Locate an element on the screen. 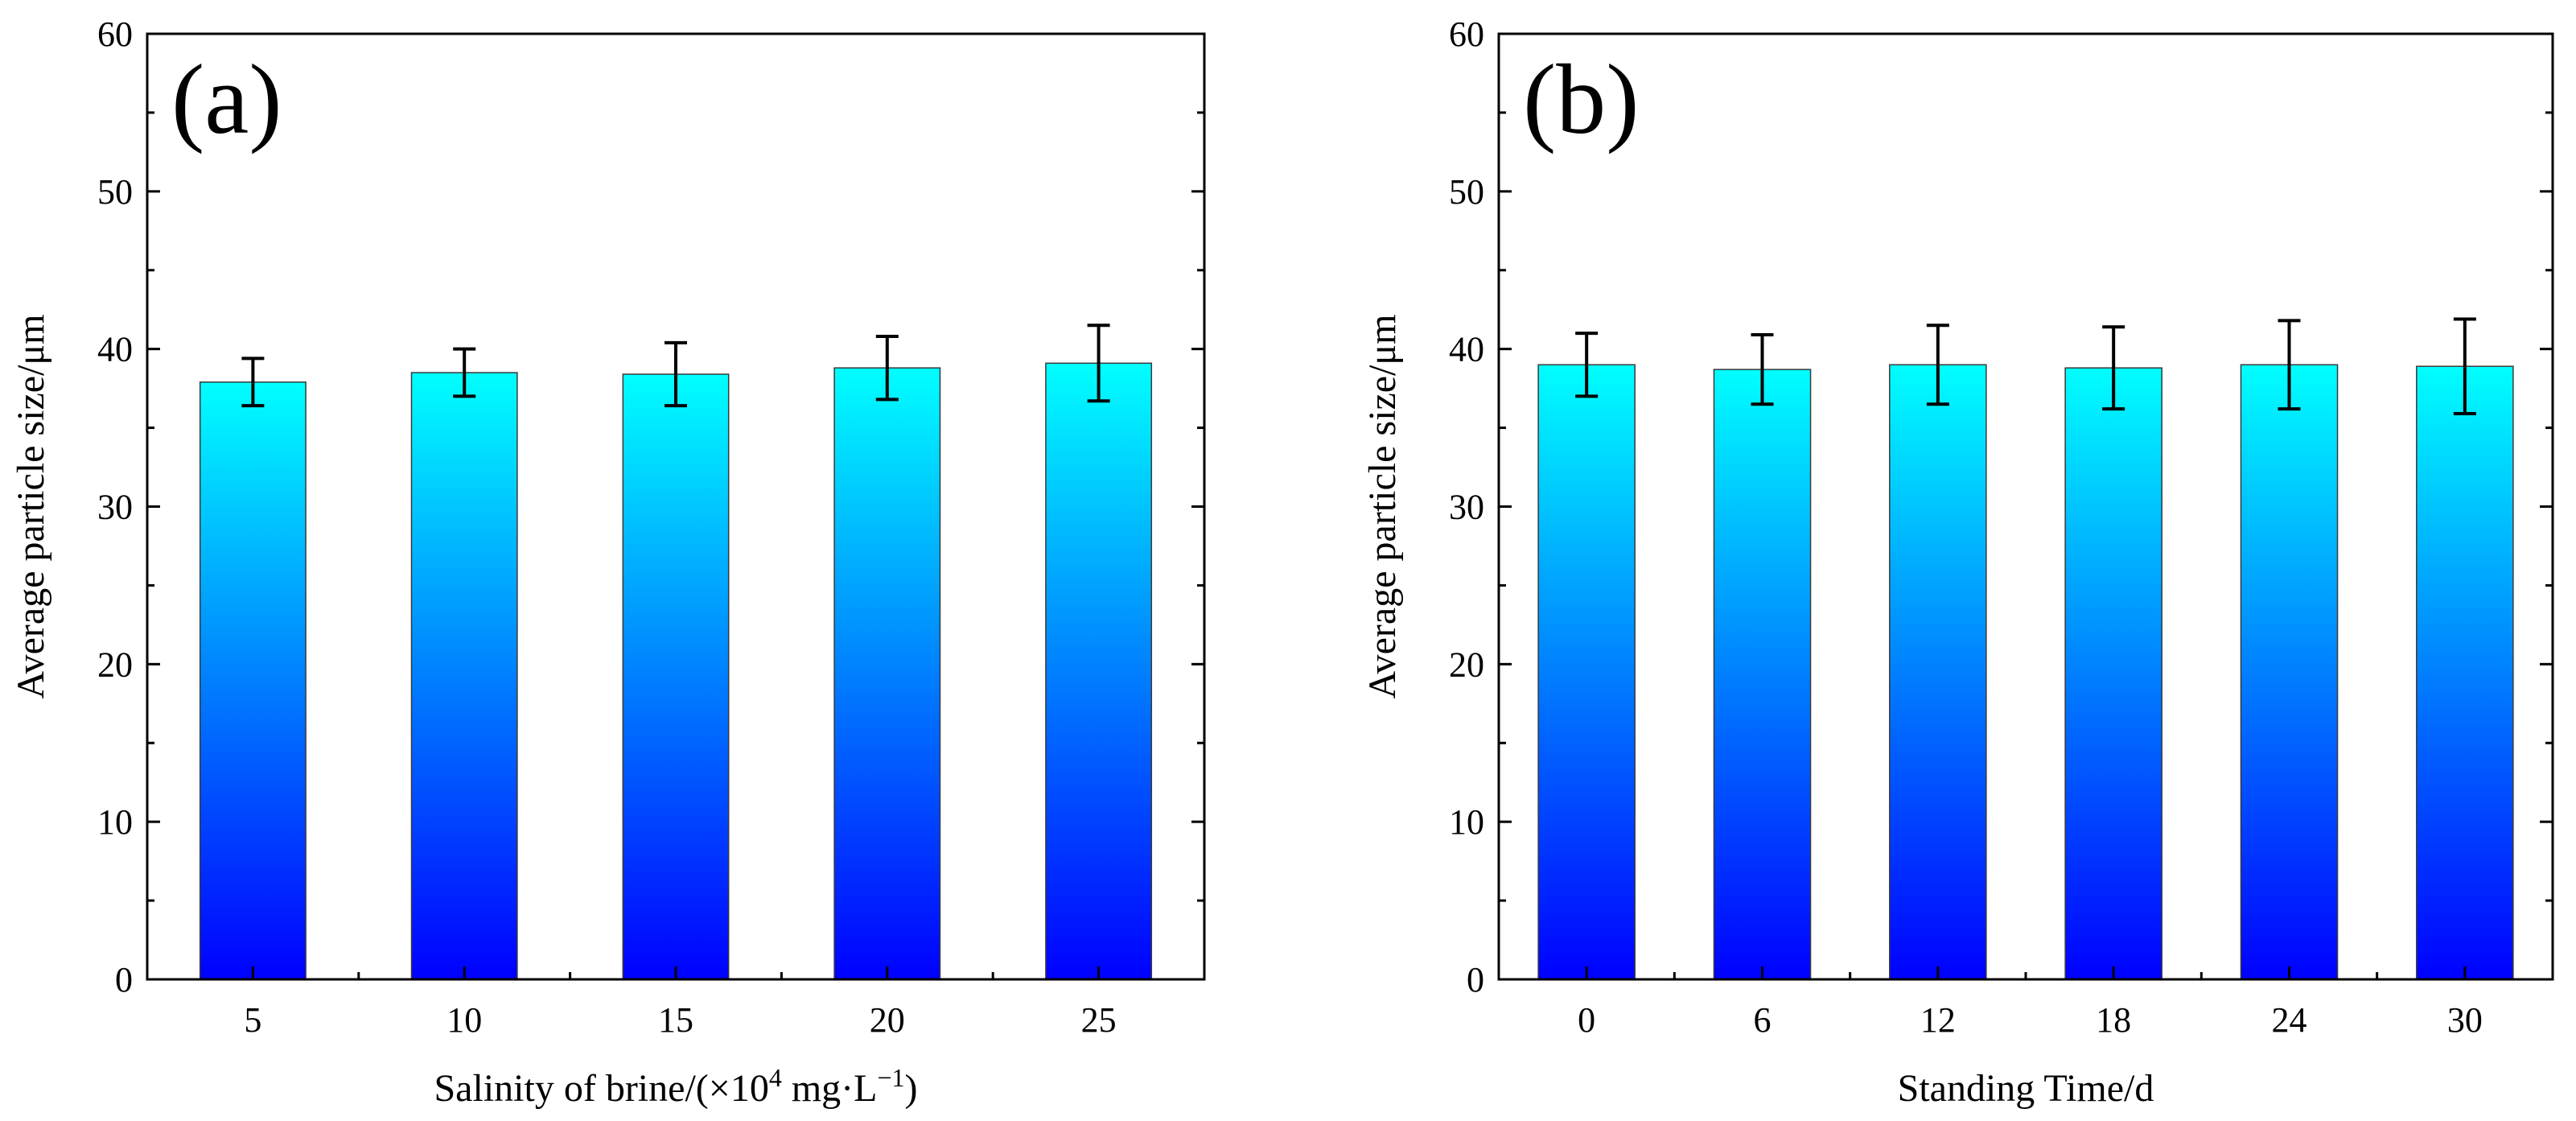 The image size is (2576, 1121). x-tick-label: 30 is located at coordinates (2465, 1020).